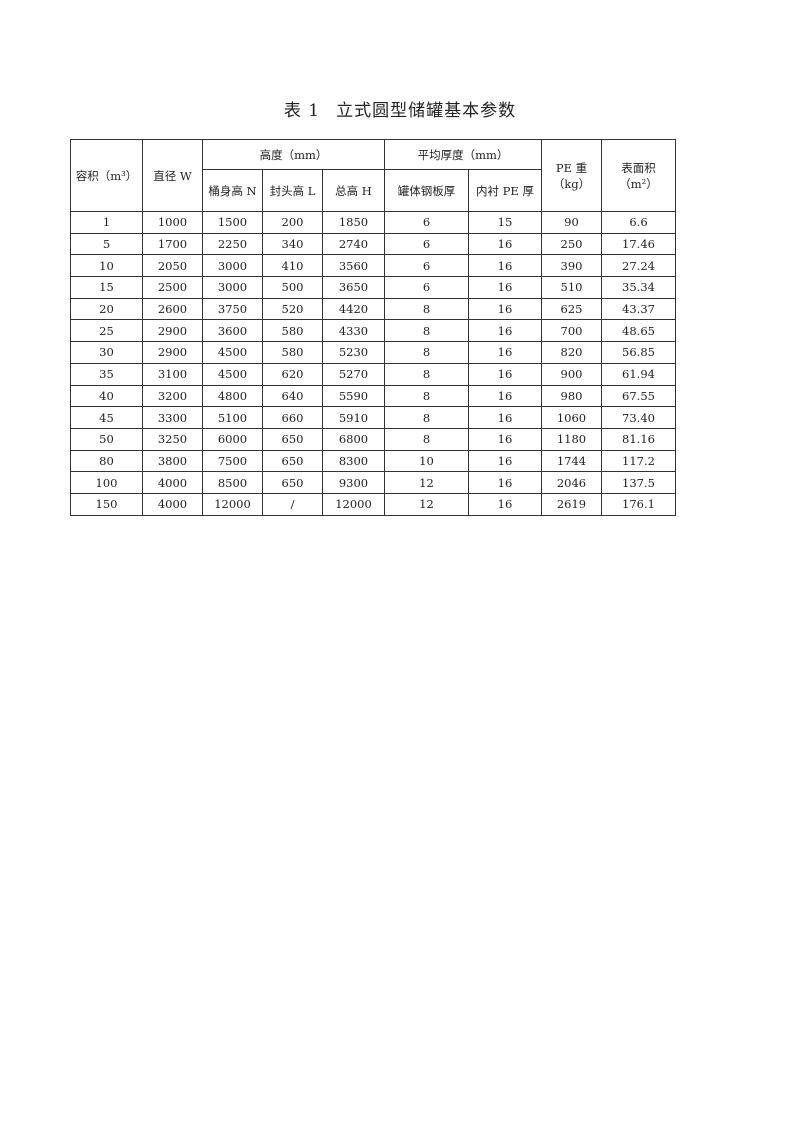  What do you see at coordinates (353, 352) in the screenshot?
I see `cell-total-height: 5230` at bounding box center [353, 352].